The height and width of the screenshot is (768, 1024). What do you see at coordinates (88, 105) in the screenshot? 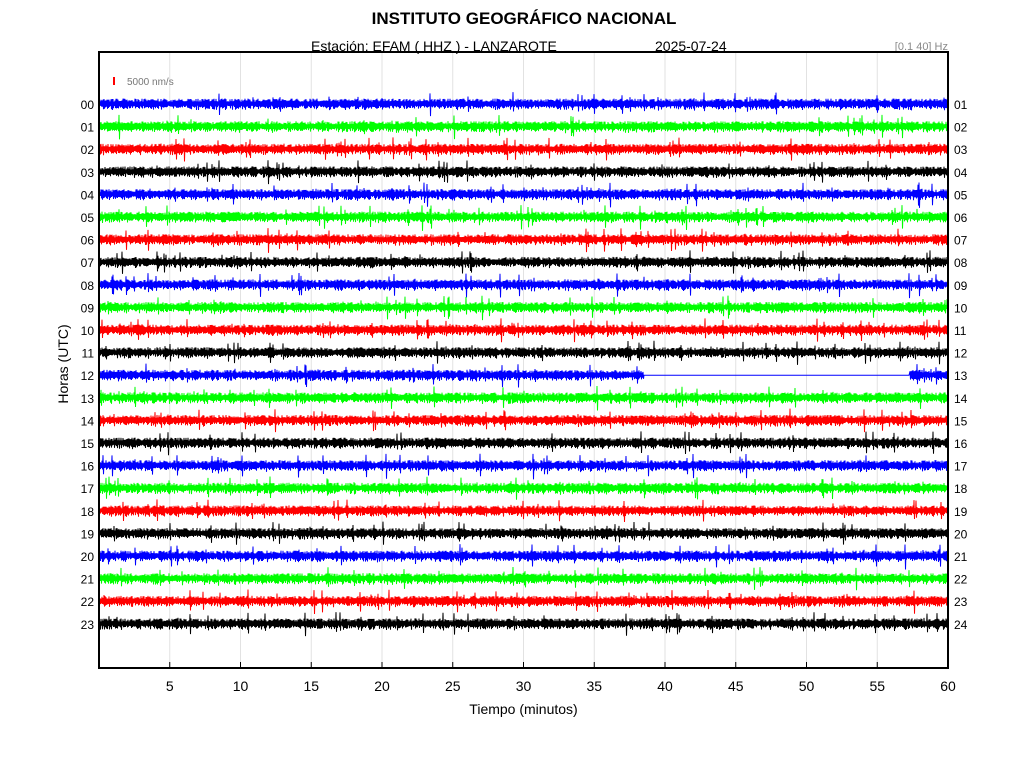
I see `hour-label-left: 00` at bounding box center [88, 105].